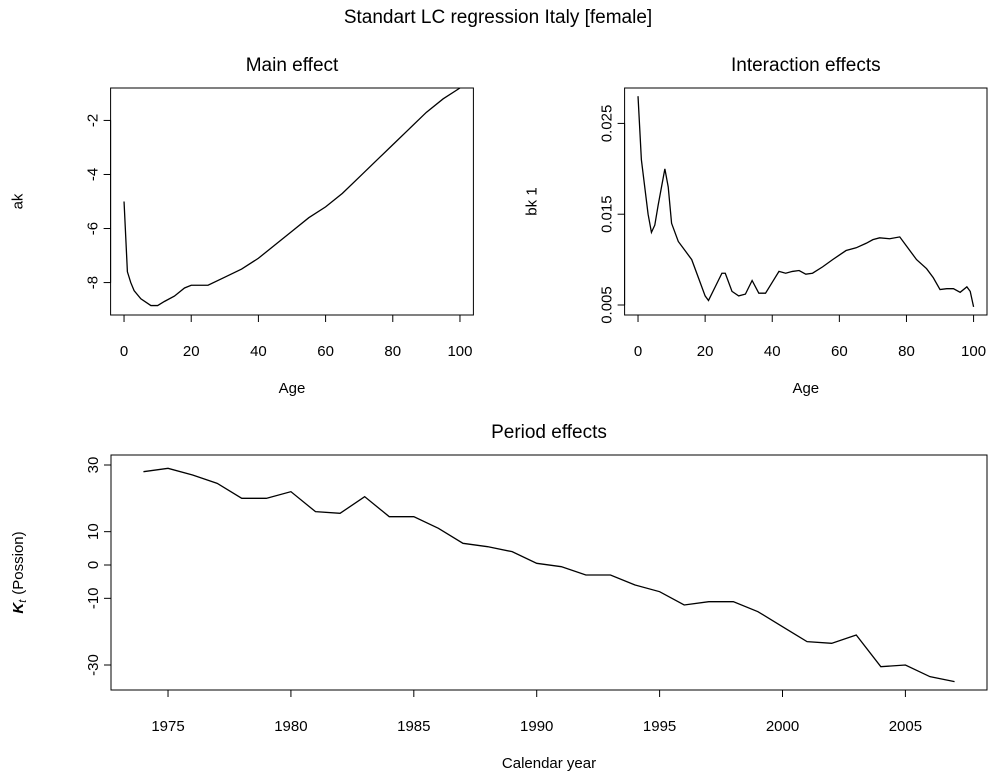 This screenshot has height=782, width=996. What do you see at coordinates (93, 120) in the screenshot?
I see `y-tick-label: -2` at bounding box center [93, 120].